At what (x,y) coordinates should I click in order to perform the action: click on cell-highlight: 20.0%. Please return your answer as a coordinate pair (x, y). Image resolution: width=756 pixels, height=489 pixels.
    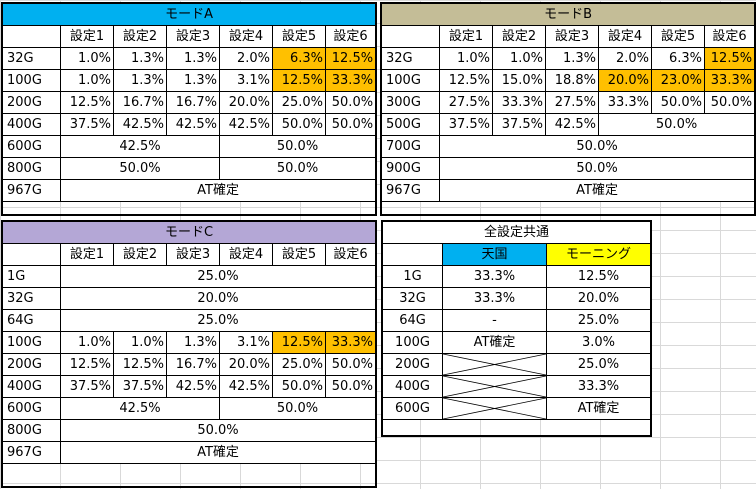
    Looking at the image, I should click on (625, 80).